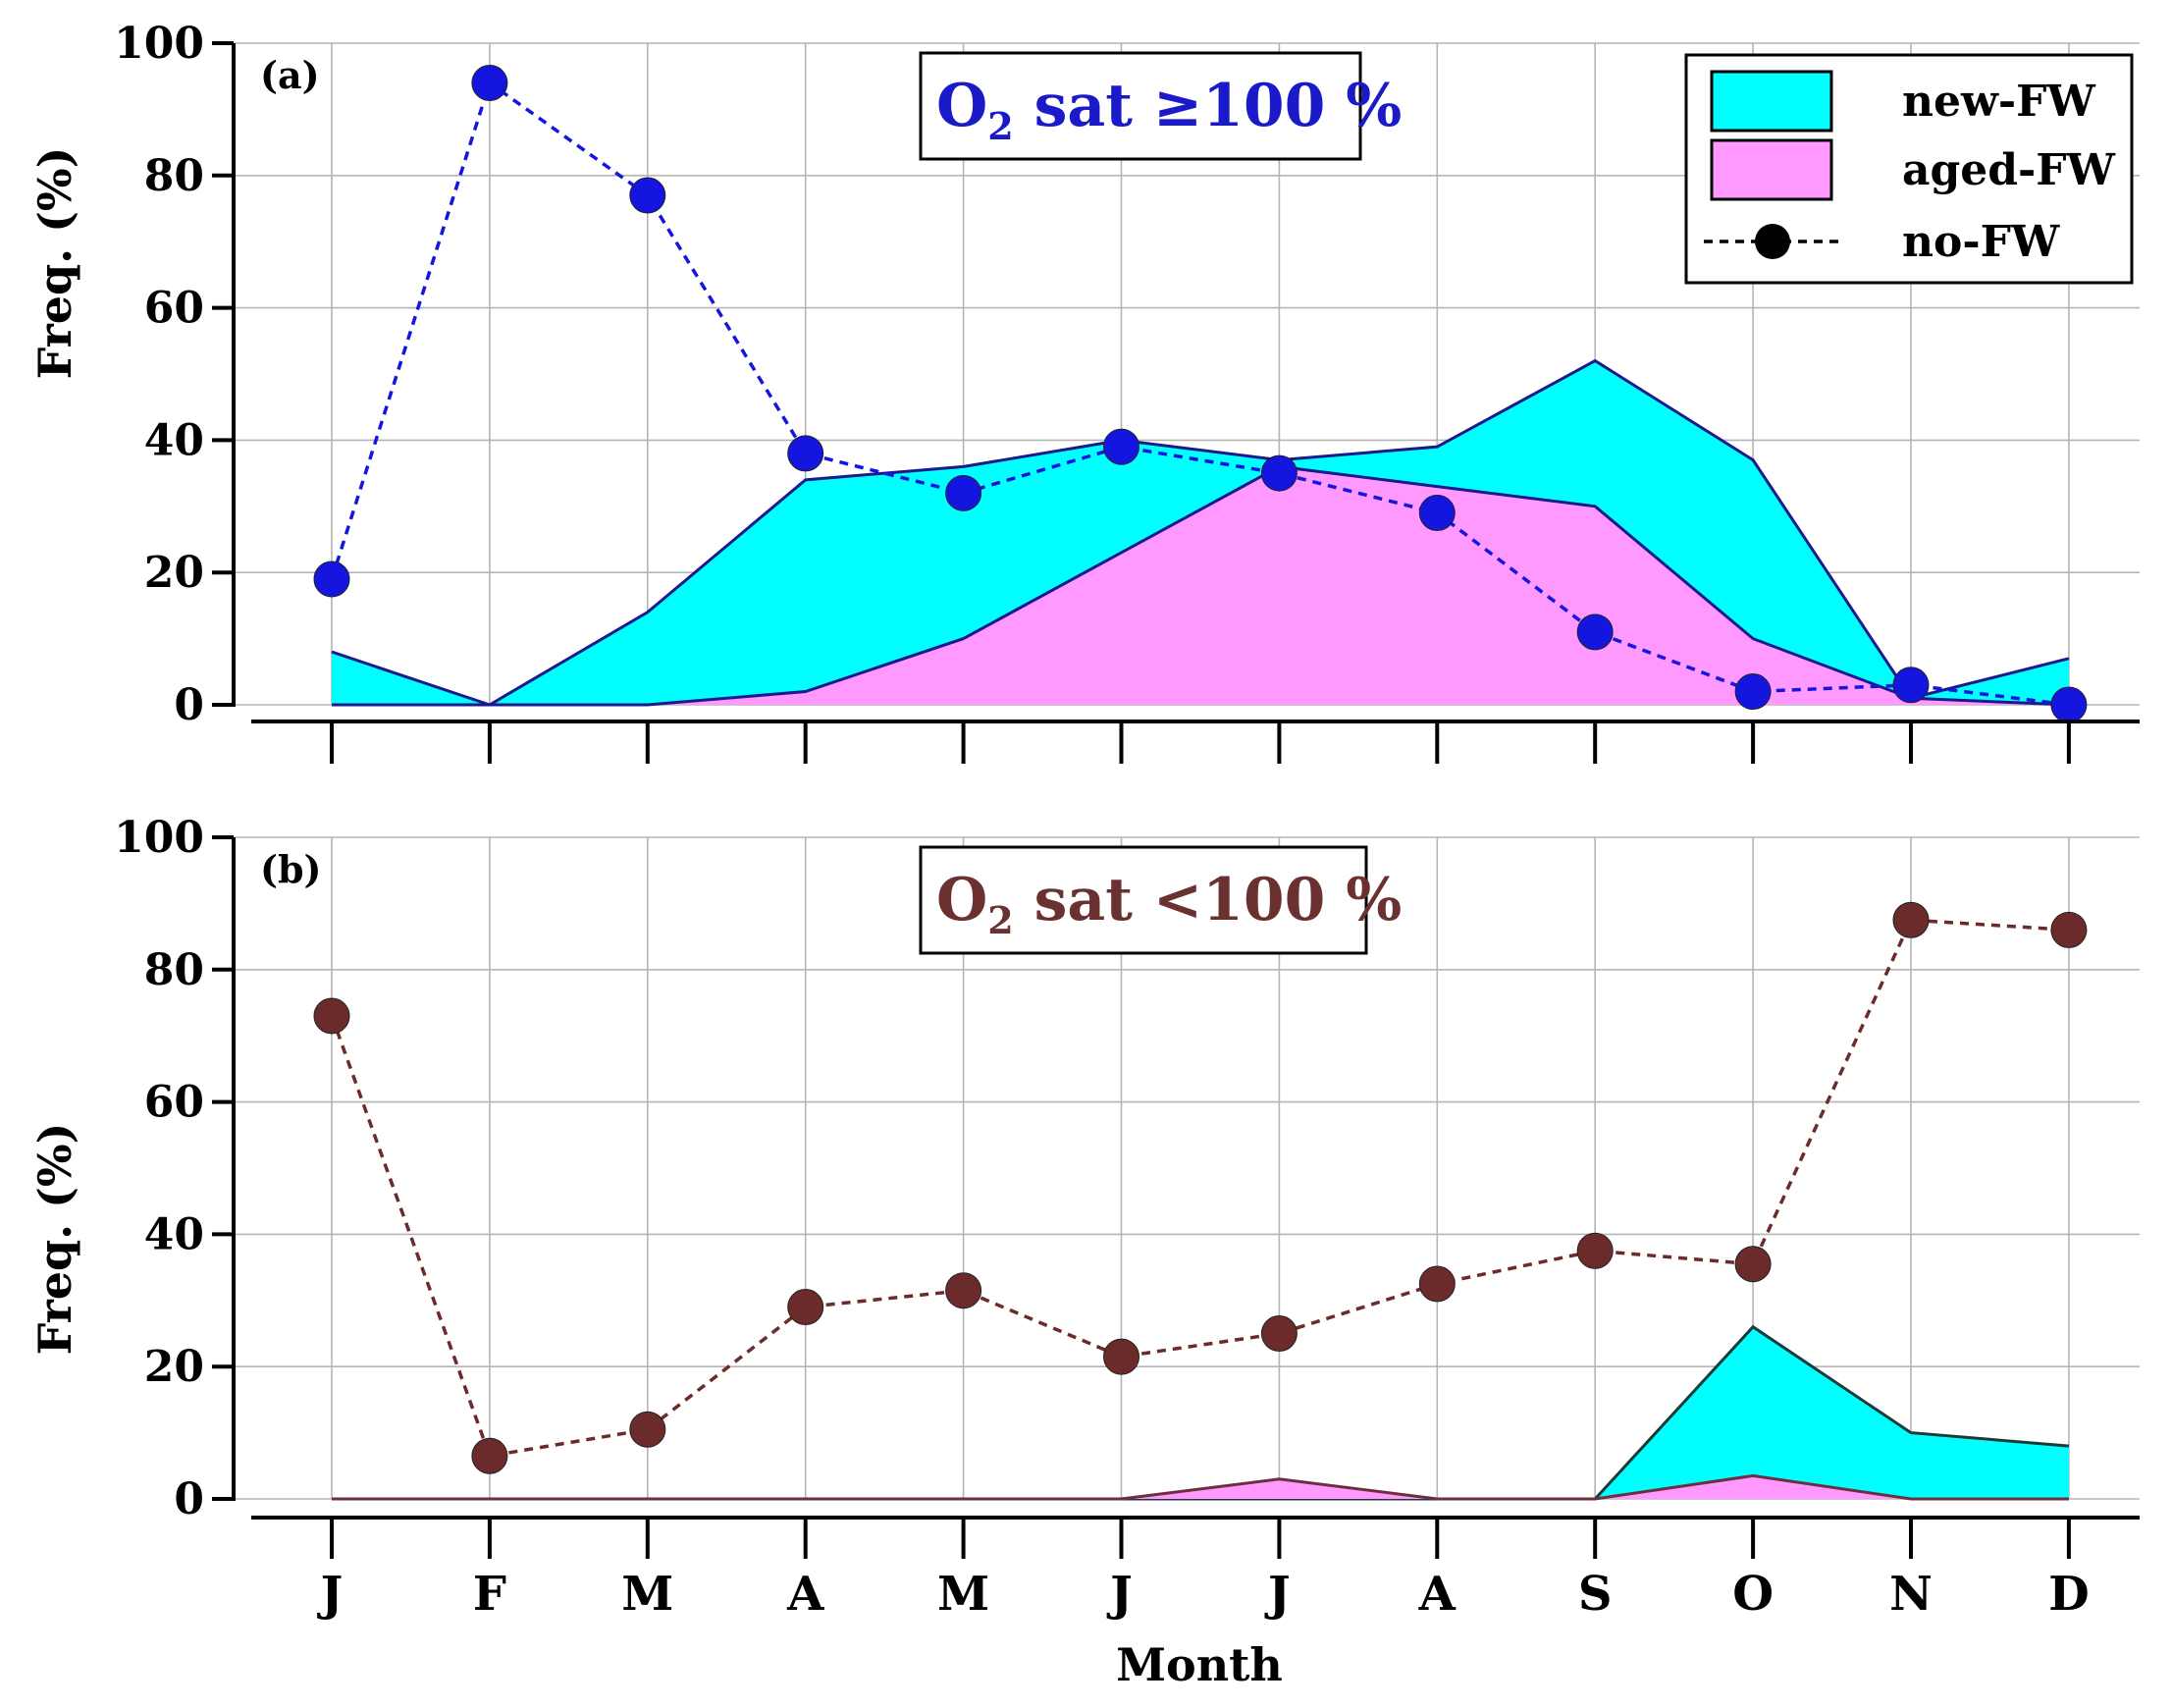  Describe the element at coordinates (1200, 1413) in the screenshot. I see `area-new-FW` at that location.